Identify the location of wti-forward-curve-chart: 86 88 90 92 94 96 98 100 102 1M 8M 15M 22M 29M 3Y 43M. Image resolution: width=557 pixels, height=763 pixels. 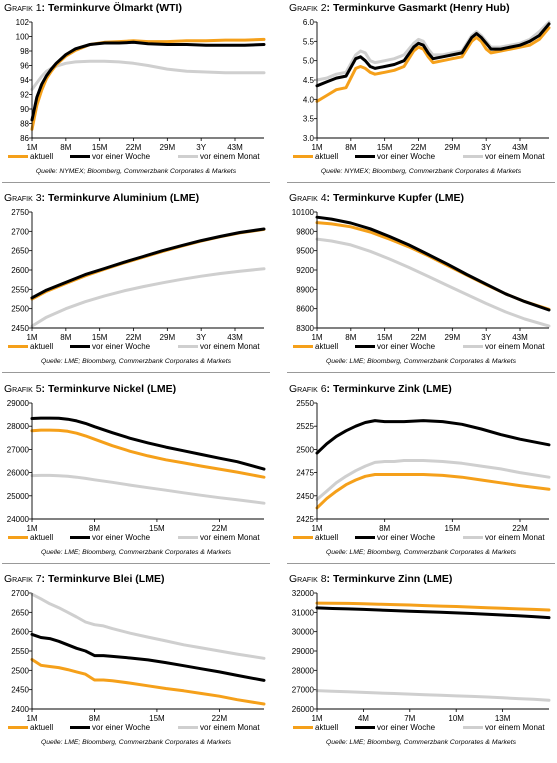
(141, 85).